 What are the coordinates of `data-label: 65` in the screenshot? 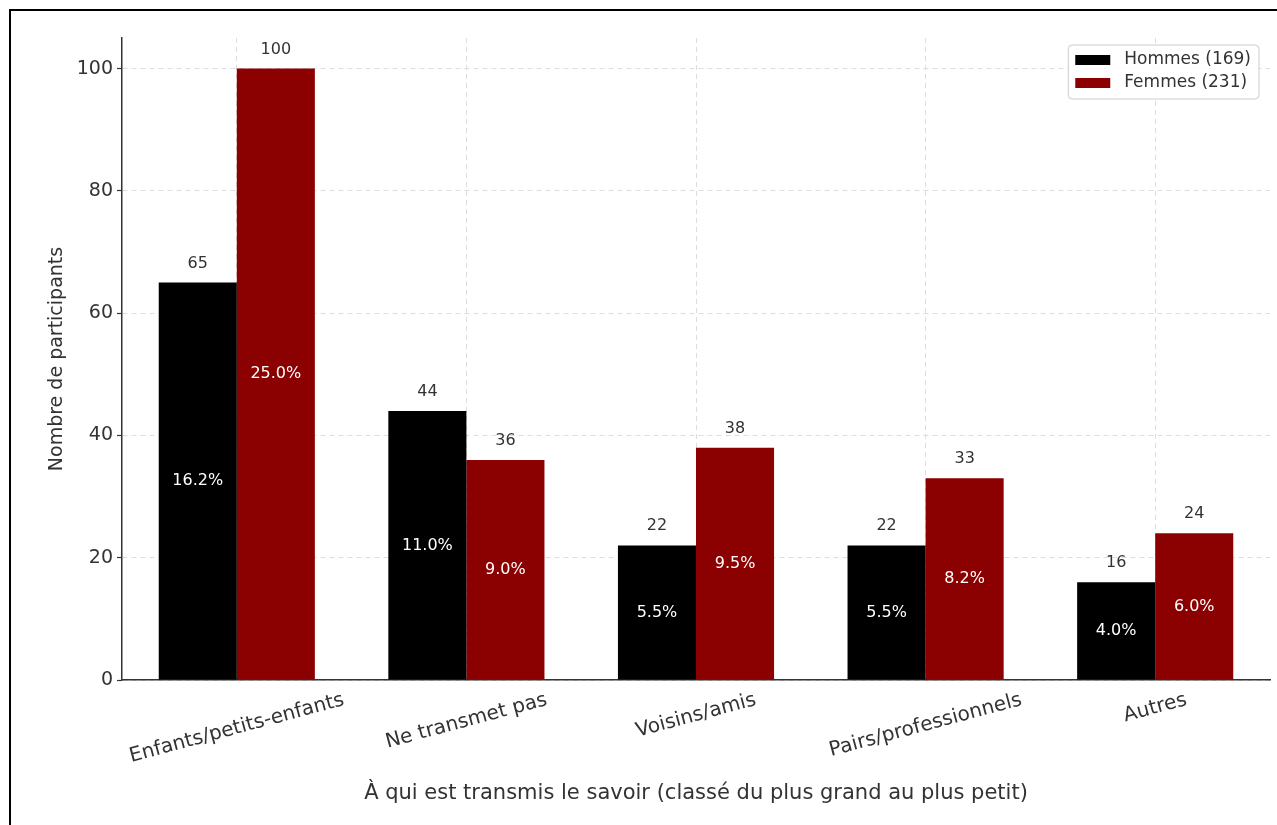 It's located at (197, 262).